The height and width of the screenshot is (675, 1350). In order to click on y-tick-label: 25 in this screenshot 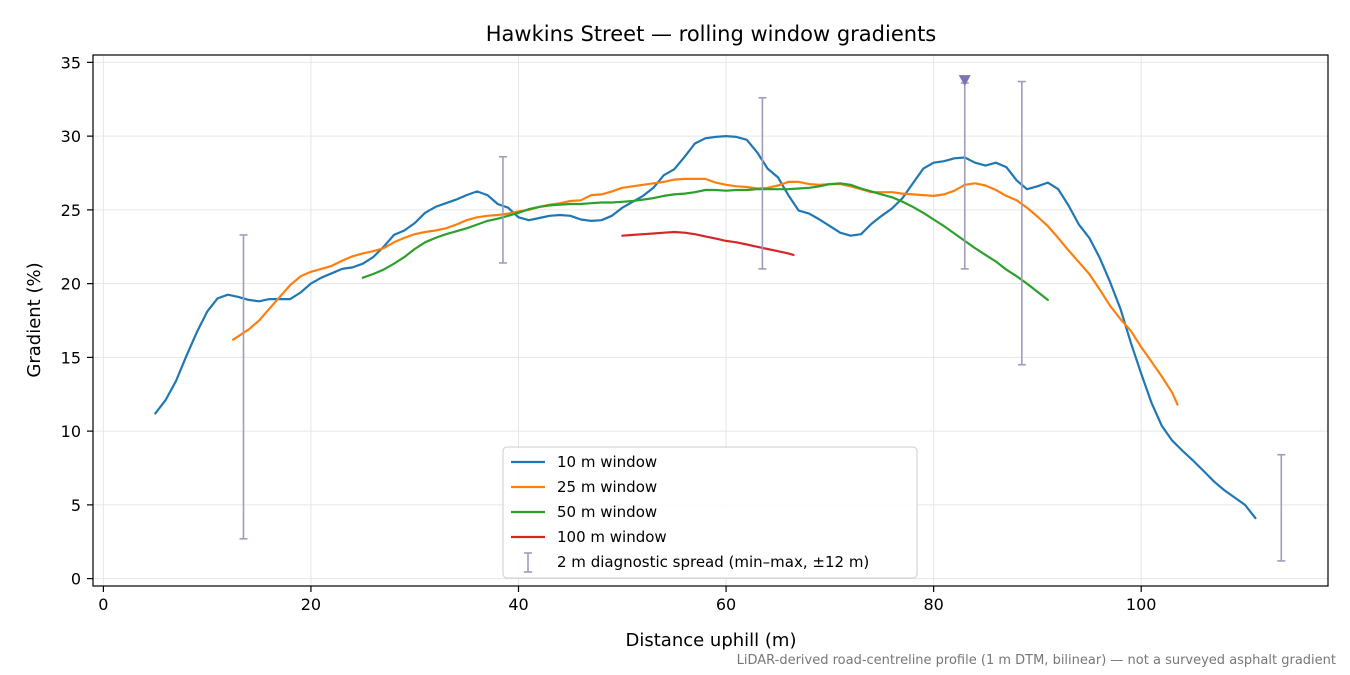, I will do `click(71, 210)`.